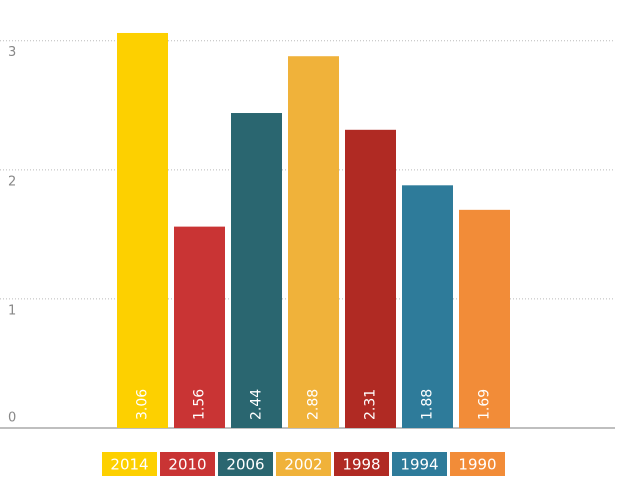 This screenshot has height=480, width=621. Describe the element at coordinates (12, 418) in the screenshot. I see `y-tick-label: 0` at that location.